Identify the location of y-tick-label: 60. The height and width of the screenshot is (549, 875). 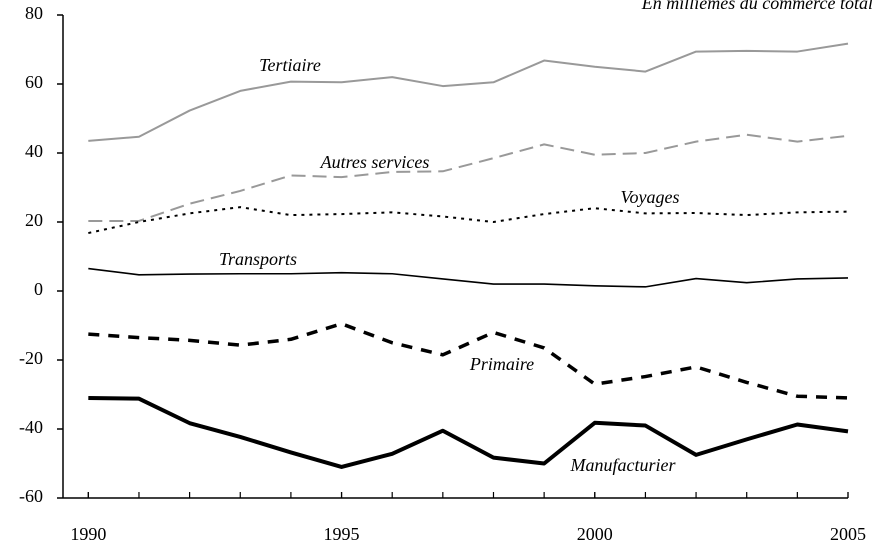
(34, 82).